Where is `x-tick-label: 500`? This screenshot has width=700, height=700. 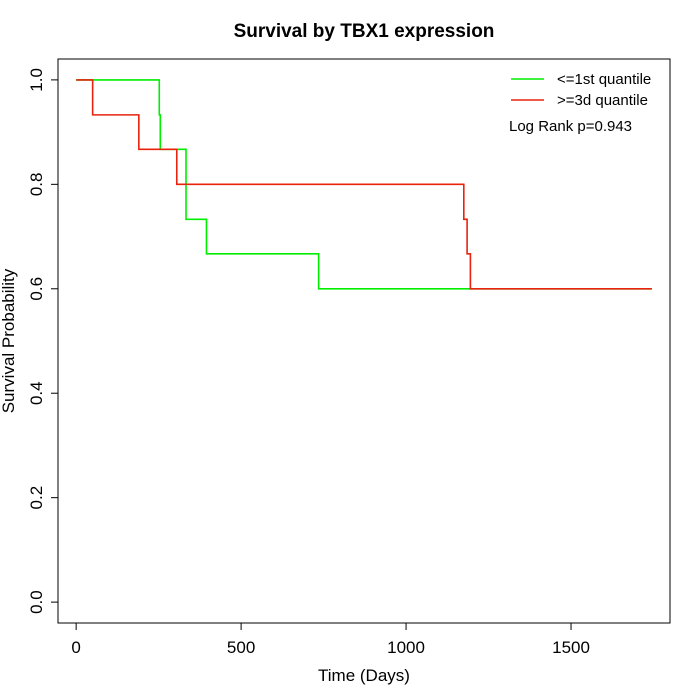 x-tick-label: 500 is located at coordinates (241, 647).